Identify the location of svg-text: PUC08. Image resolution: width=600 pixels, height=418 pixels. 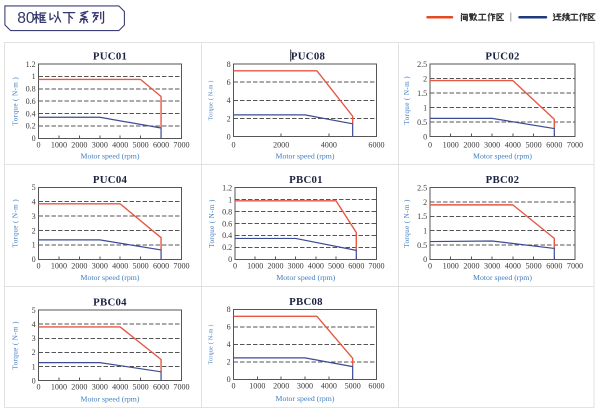
(308, 57).